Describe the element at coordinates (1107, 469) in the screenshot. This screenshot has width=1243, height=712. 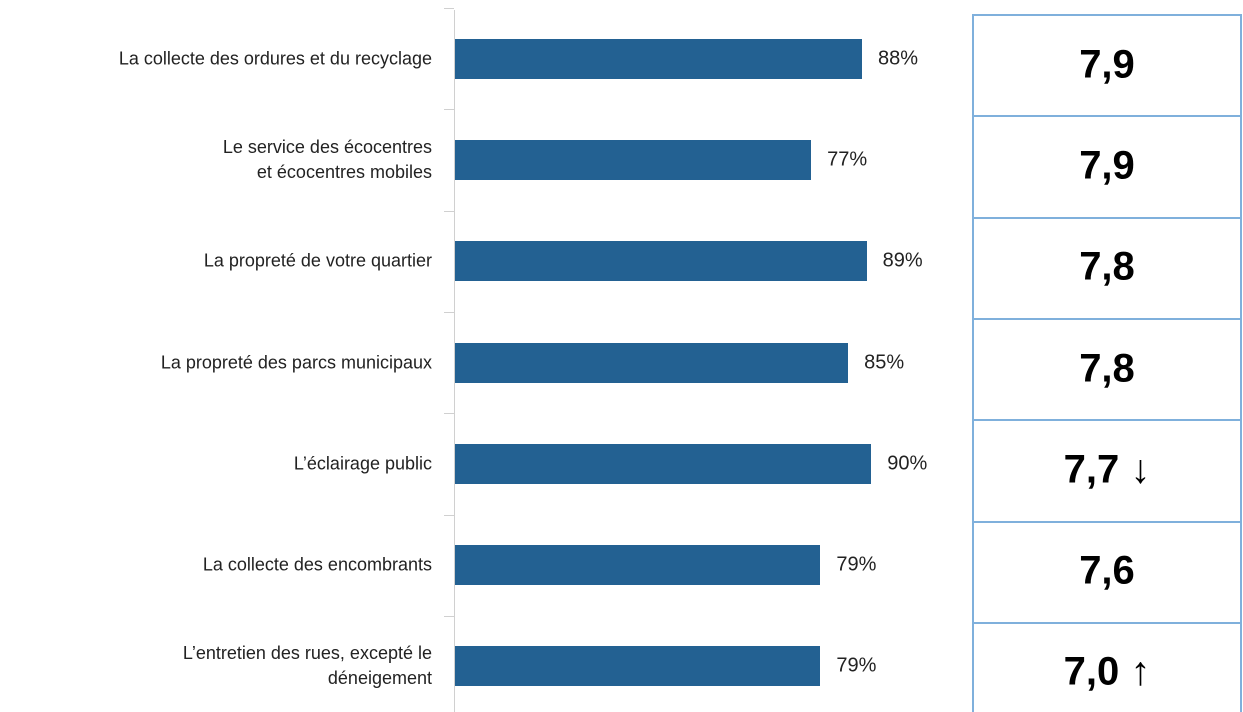
I see `score: 7,7 ↓` at that location.